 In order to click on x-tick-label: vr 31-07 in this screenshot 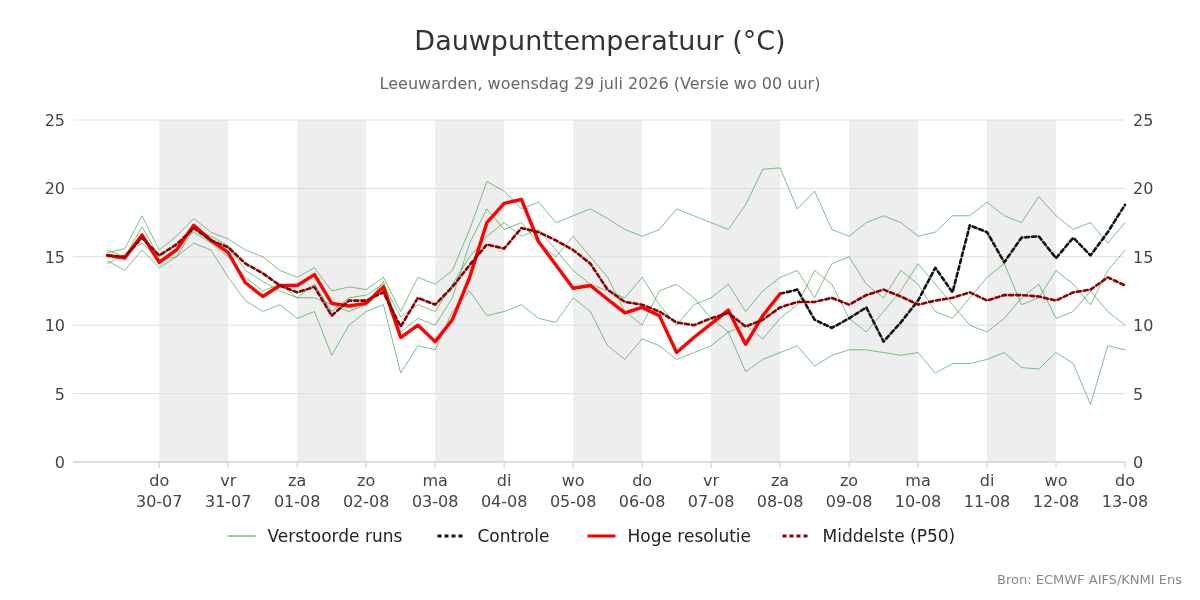, I will do `click(228, 491)`.